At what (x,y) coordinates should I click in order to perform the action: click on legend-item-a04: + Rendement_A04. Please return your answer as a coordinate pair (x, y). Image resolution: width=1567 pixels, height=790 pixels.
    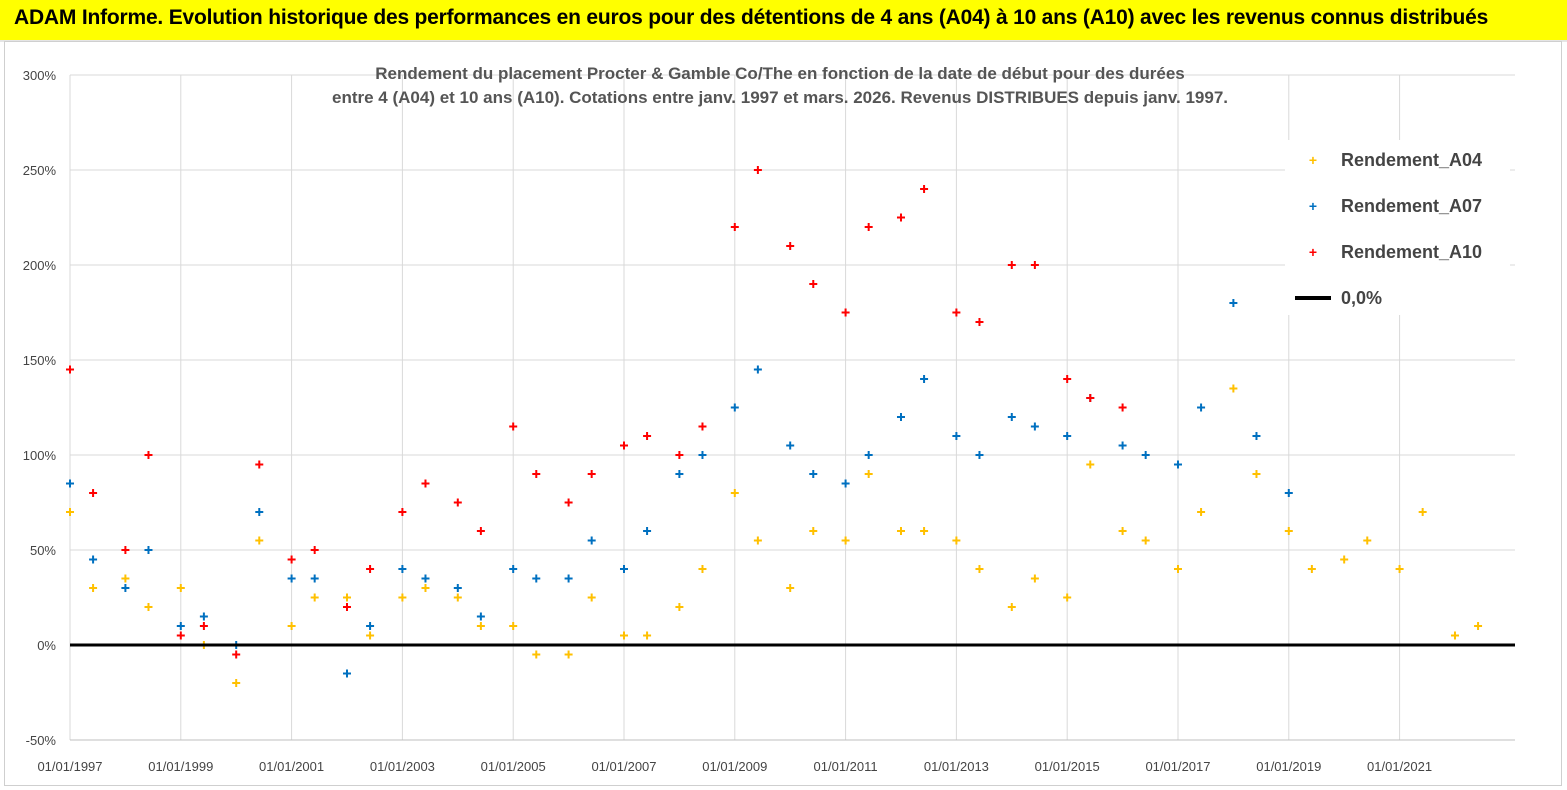
    Looking at the image, I should click on (1397, 160).